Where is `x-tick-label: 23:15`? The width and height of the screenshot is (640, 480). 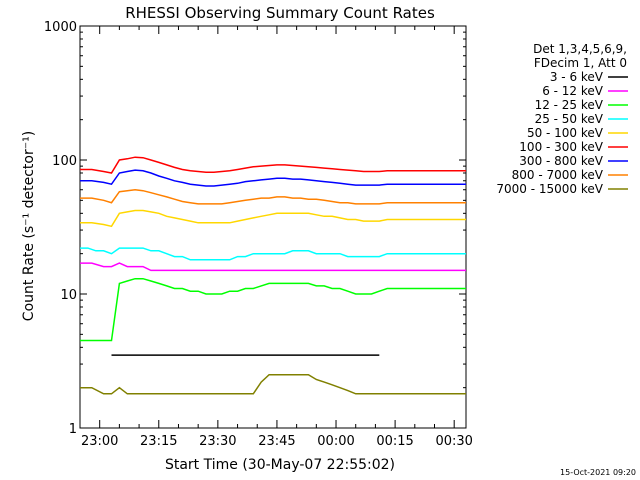
x-tick-label: 23:15 is located at coordinates (158, 441).